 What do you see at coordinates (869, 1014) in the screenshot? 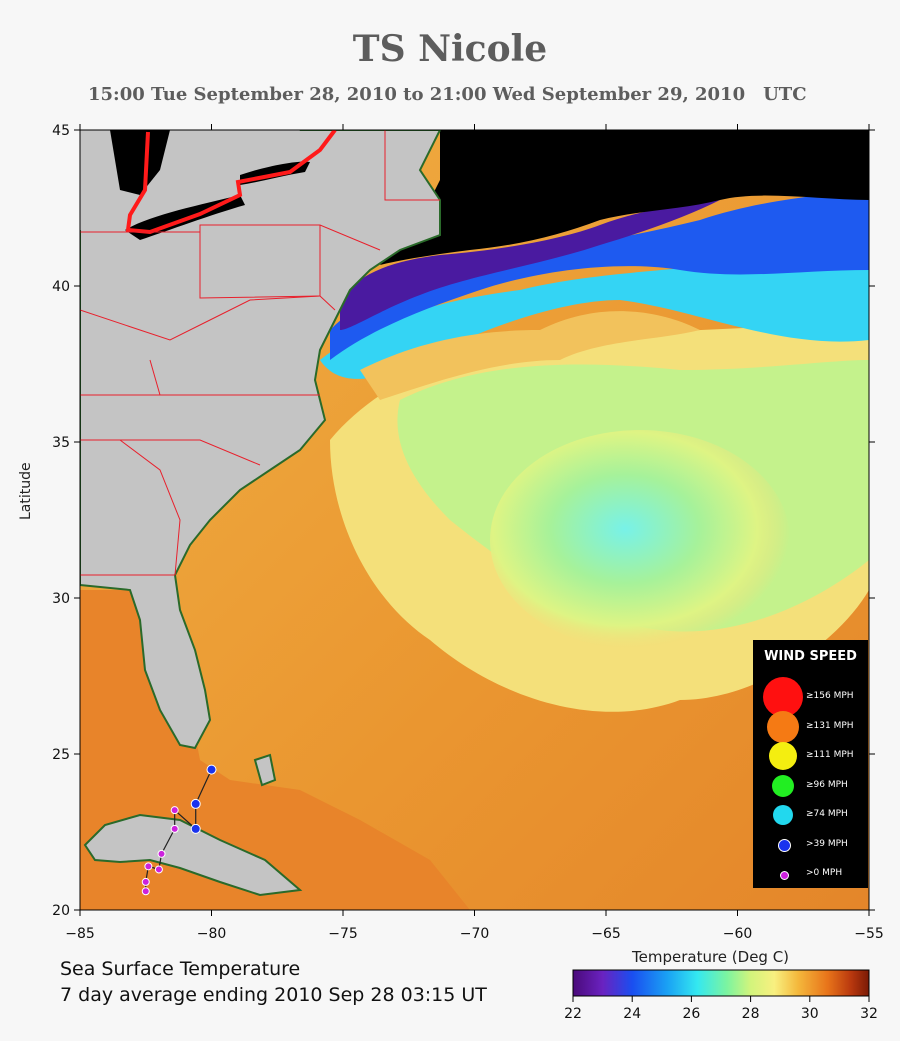
I see `colorbar-tick-label: 32` at bounding box center [869, 1014].